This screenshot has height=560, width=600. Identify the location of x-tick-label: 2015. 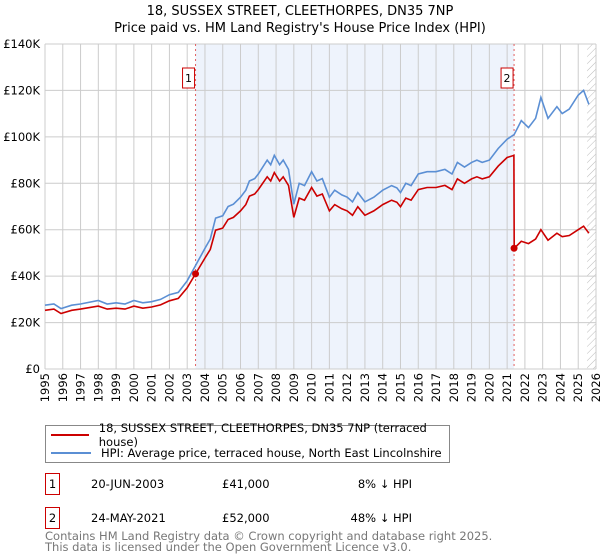
(400, 387).